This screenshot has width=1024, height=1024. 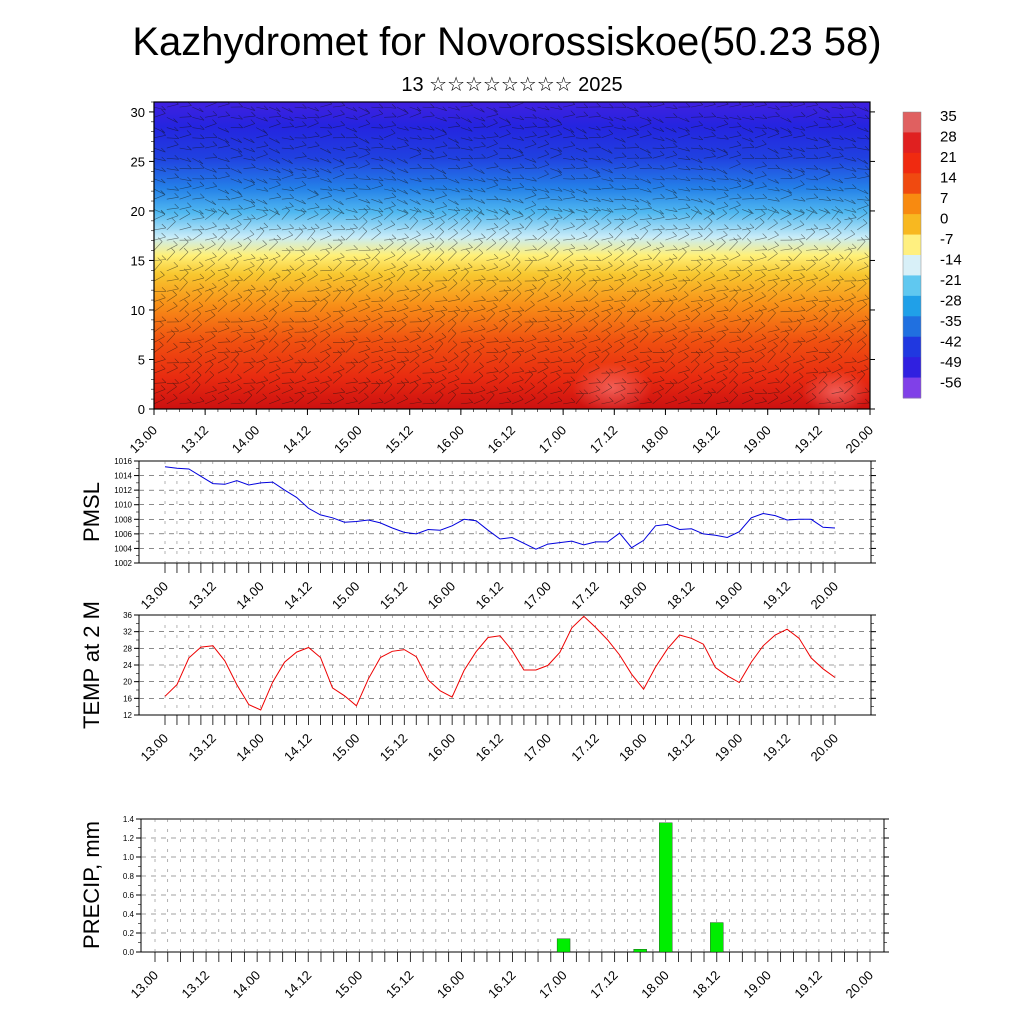 I want to click on y-tick-label: 15, so click(x=138, y=260).